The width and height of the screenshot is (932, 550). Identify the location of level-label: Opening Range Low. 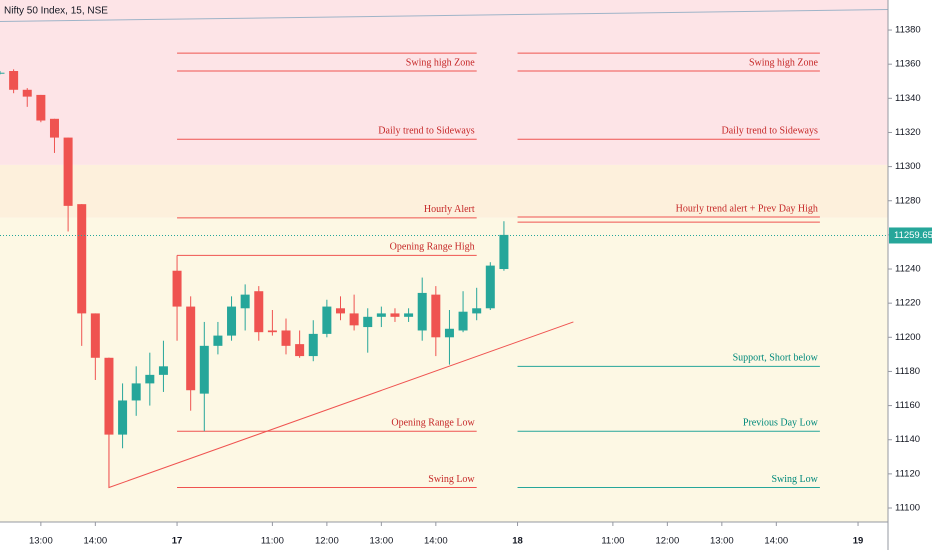
(433, 422).